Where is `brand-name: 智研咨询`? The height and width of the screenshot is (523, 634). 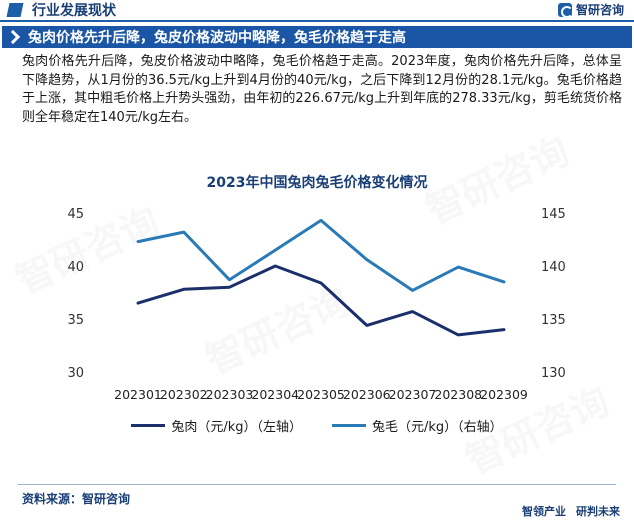 brand-name: 智研咨询 is located at coordinates (599, 10).